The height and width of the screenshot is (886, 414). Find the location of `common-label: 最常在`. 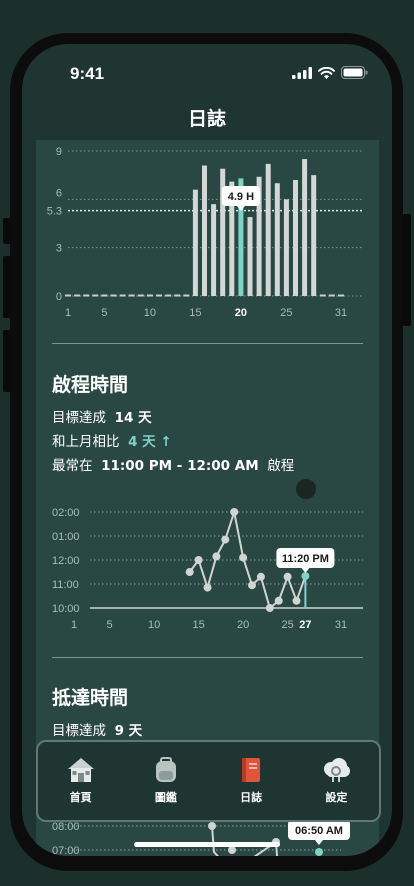

common-label: 最常在 is located at coordinates (72, 466).